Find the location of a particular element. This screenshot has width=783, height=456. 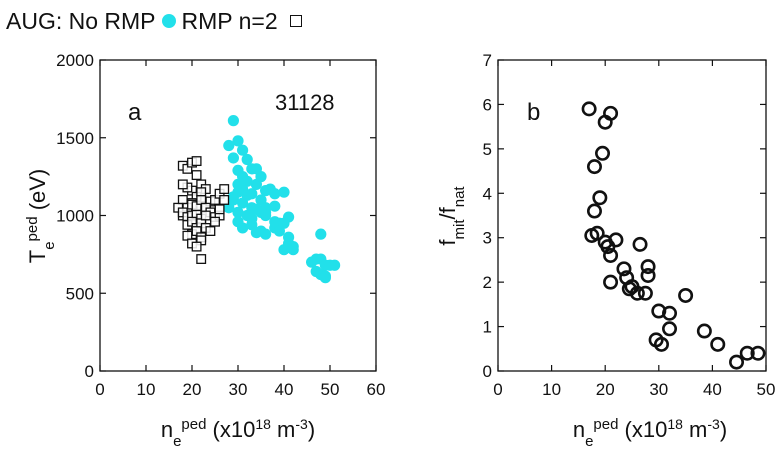

panel-a-marks is located at coordinates (257, 199).